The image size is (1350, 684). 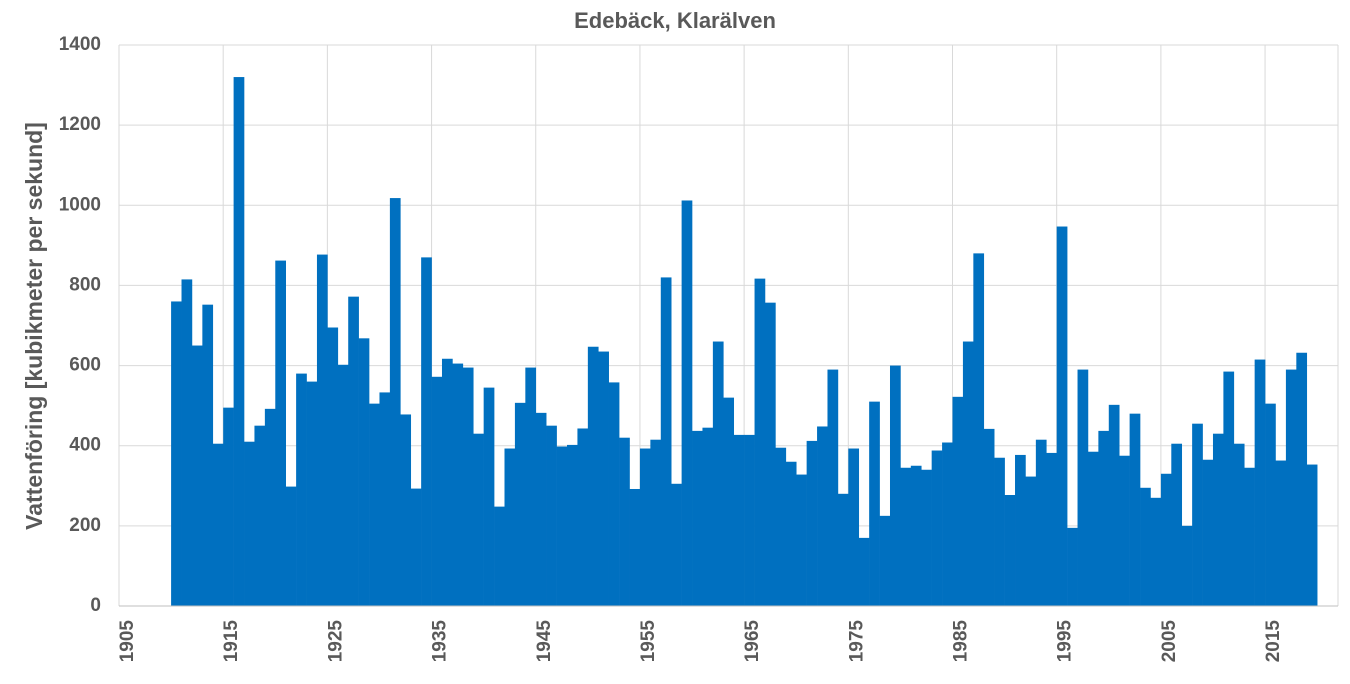 I want to click on x-tick-label: 2015, so click(x=1273, y=641).